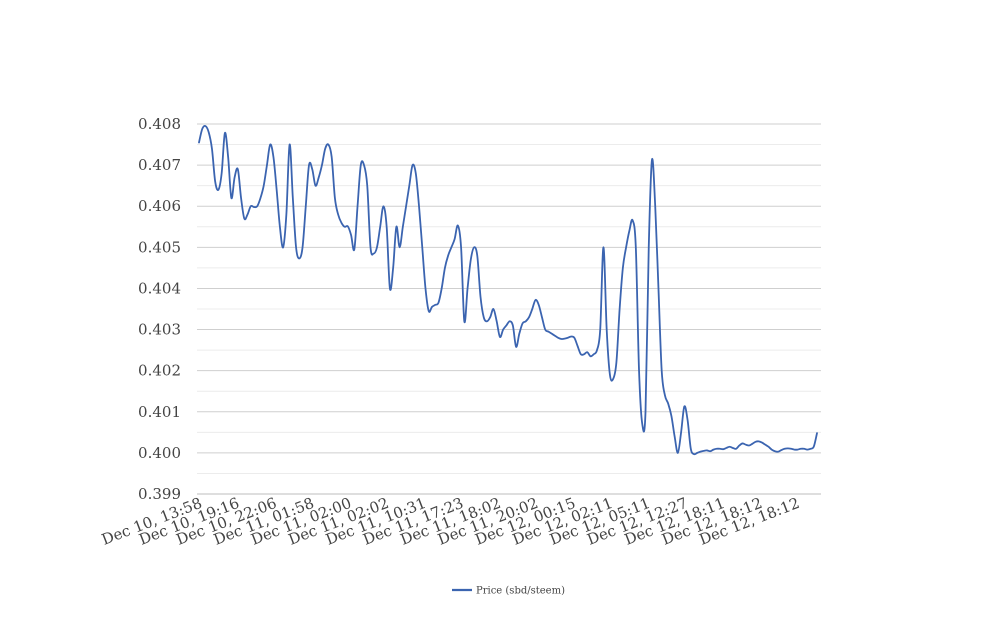 The image size is (1008, 620). What do you see at coordinates (159, 288) in the screenshot?
I see `y-tick-label: 0.404` at bounding box center [159, 288].